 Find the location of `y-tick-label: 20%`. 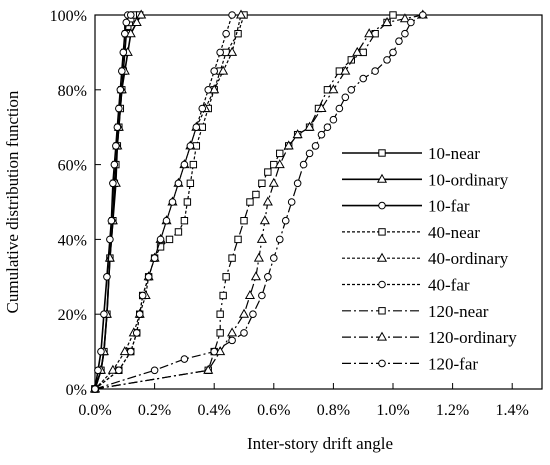

y-tick-label: 20% is located at coordinates (72, 315).